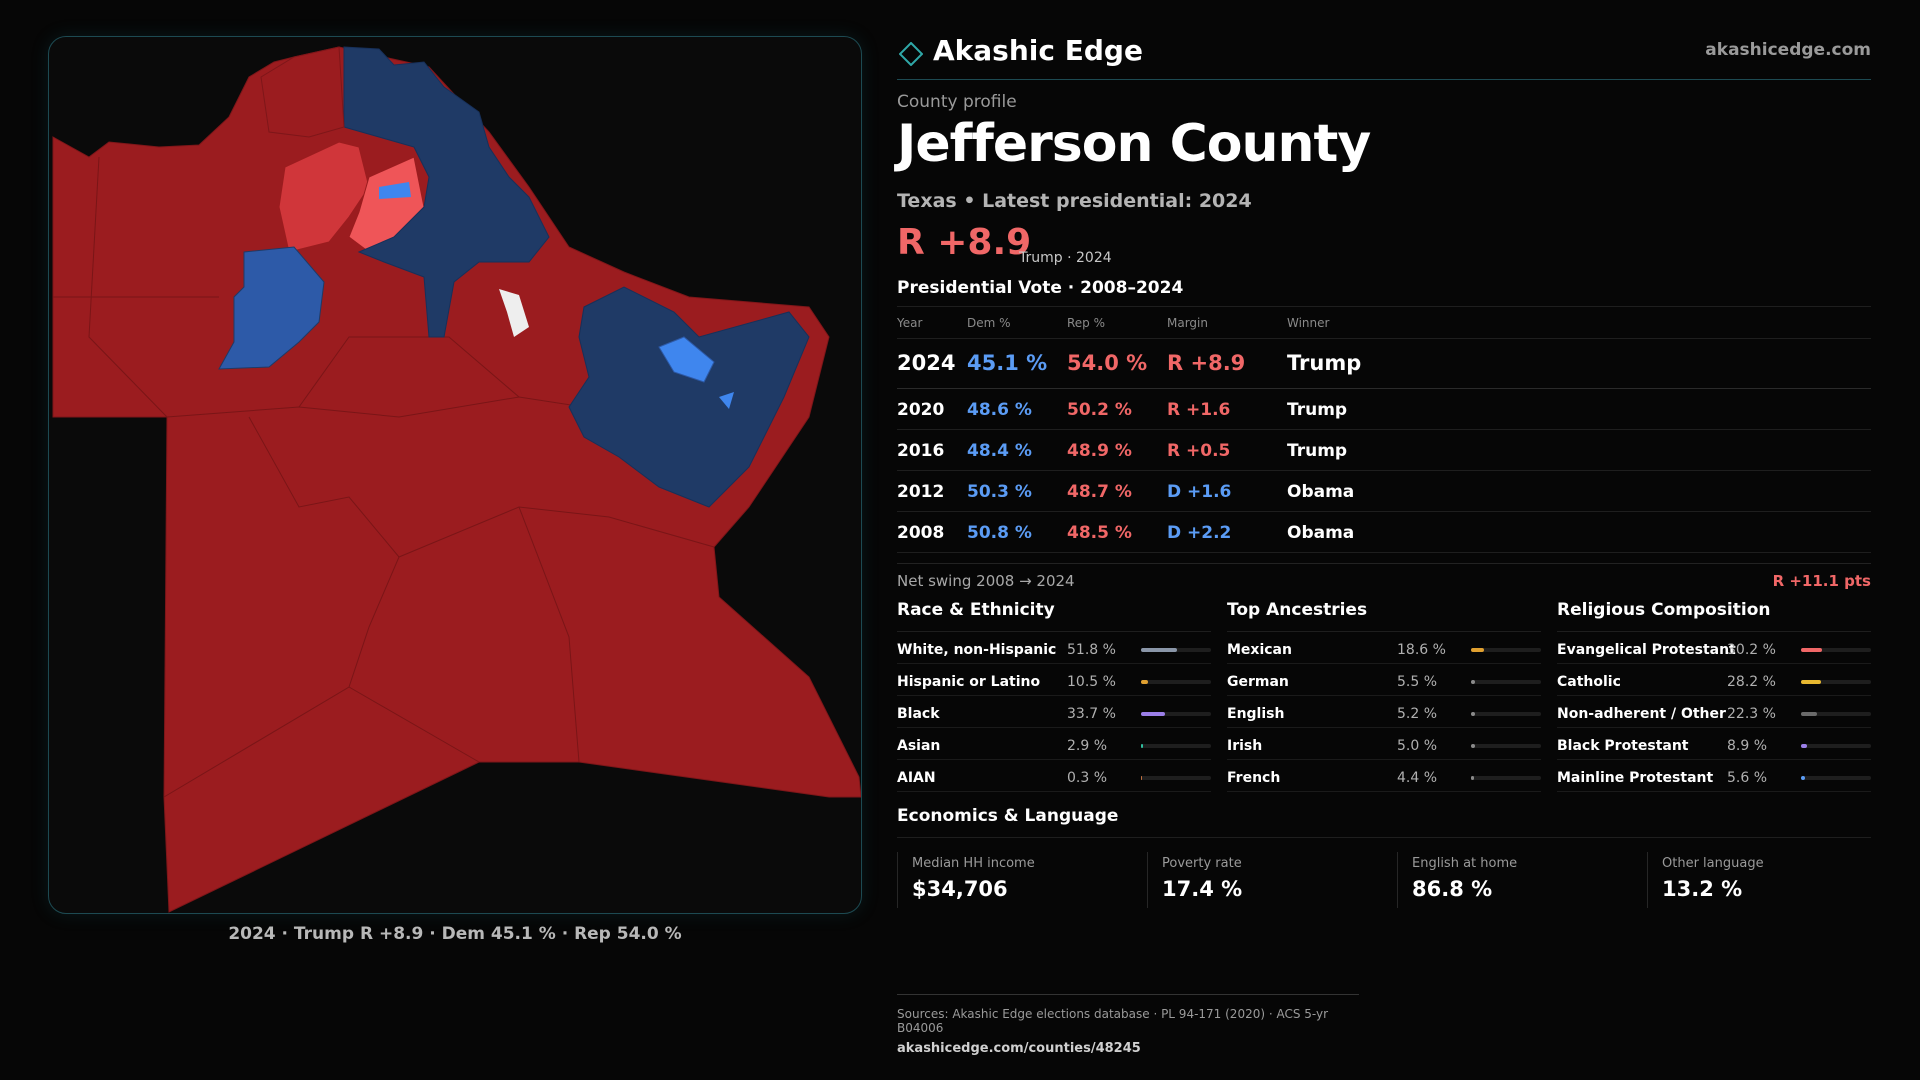 The width and height of the screenshot is (1920, 1080). What do you see at coordinates (689, 397) in the screenshot?
I see `precinct-region-east-blue` at bounding box center [689, 397].